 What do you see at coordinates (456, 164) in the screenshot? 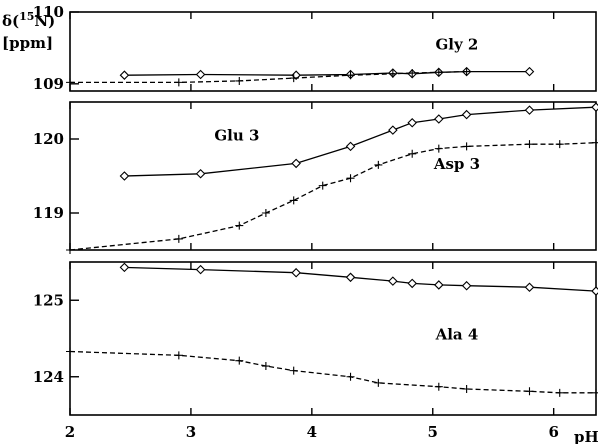
I see `series-label: Asp 3` at bounding box center [456, 164].